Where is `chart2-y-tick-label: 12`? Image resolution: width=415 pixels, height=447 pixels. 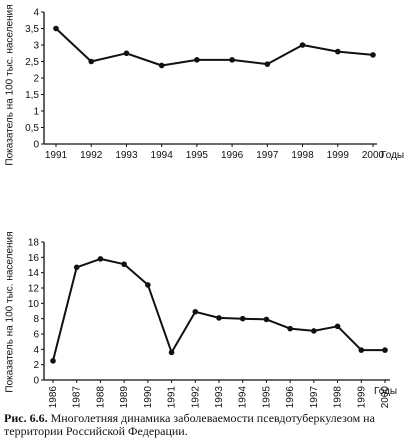
chart2-y-tick-label: 12 is located at coordinates (34, 289).